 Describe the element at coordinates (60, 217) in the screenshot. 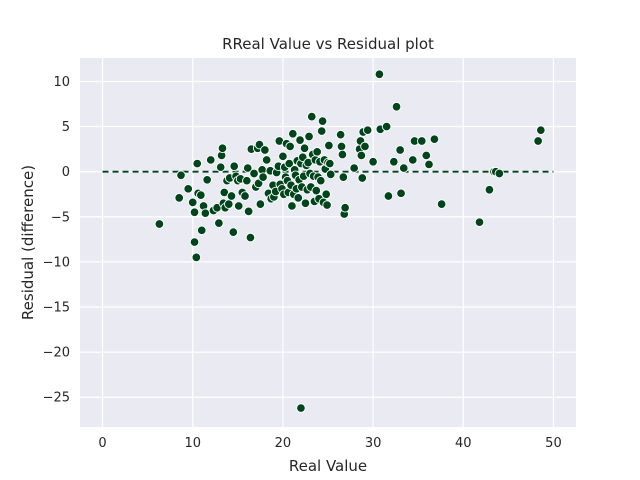

I see `y-tick-label: −5` at that location.